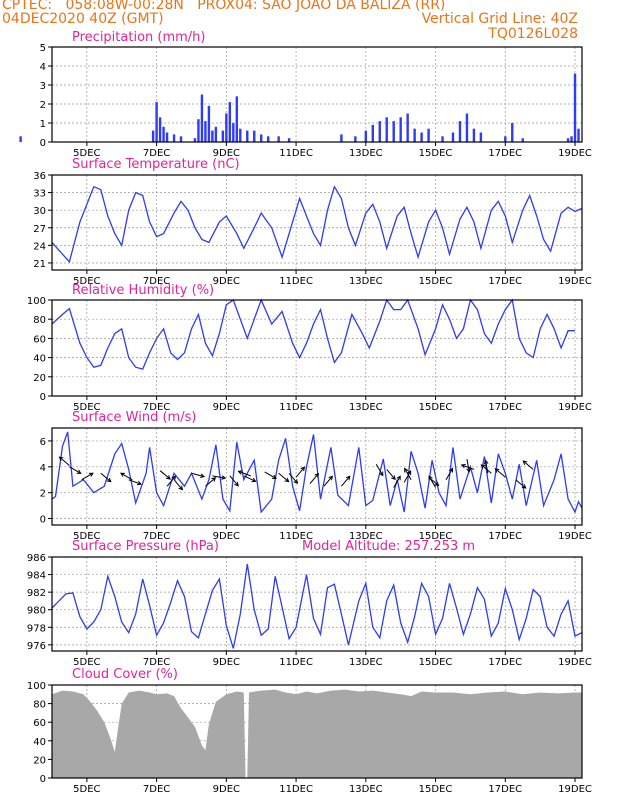 Image resolution: width=618 pixels, height=800 pixels. I want to click on model-altitude-label: Model Altitude: 257.253 m, so click(388, 546).